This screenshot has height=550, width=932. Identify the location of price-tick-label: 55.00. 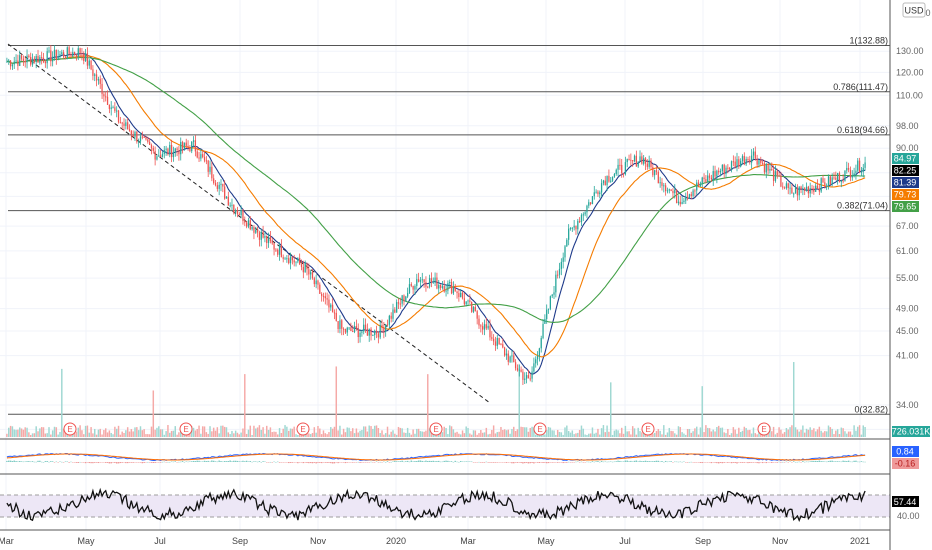
(907, 278).